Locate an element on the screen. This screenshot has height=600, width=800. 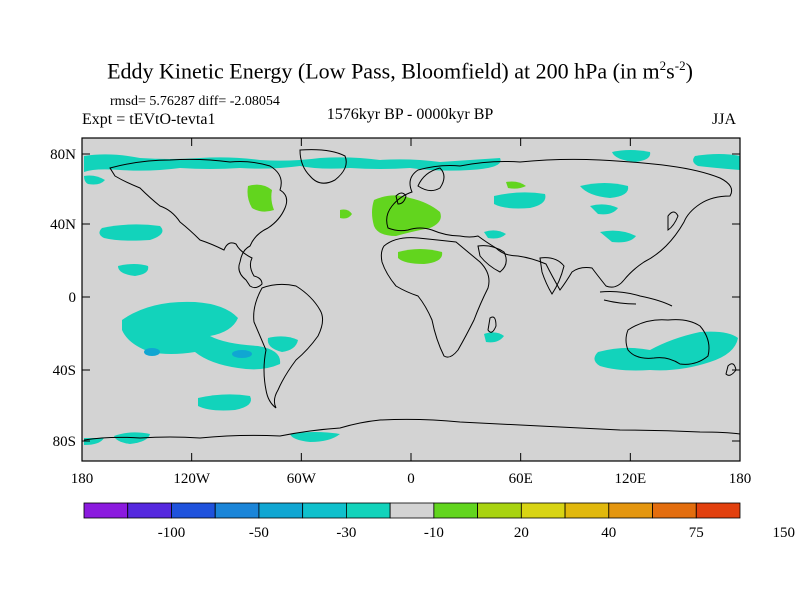
period-label: 1576kyr BP - 0000kyr BP is located at coordinates (410, 114).